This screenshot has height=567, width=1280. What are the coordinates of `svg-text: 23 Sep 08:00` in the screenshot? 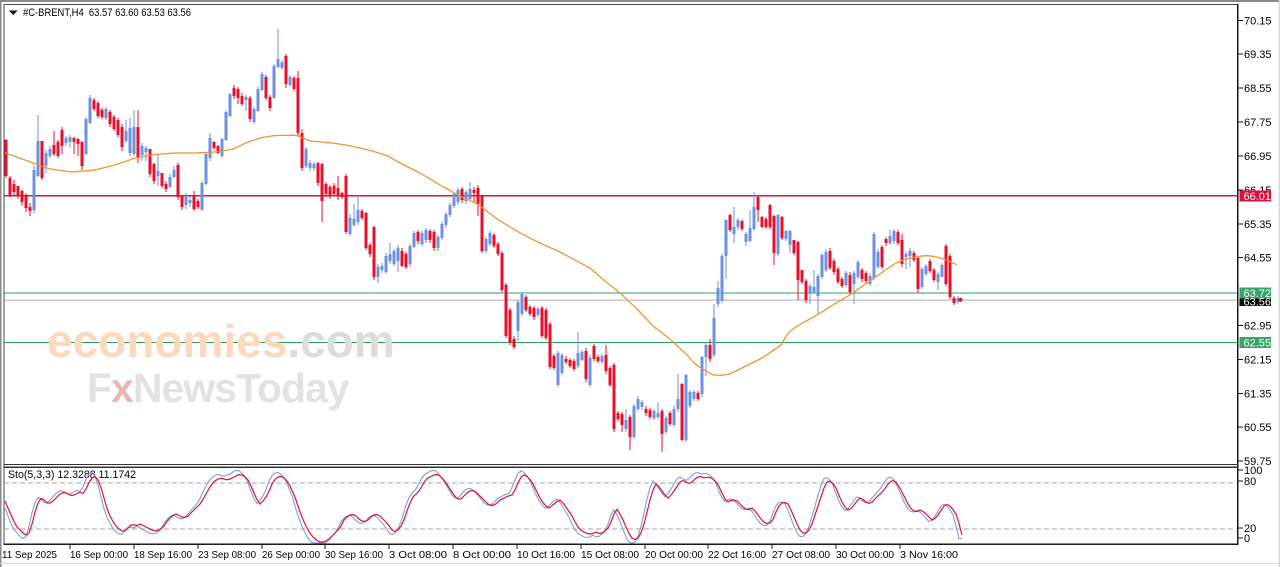 It's located at (227, 555).